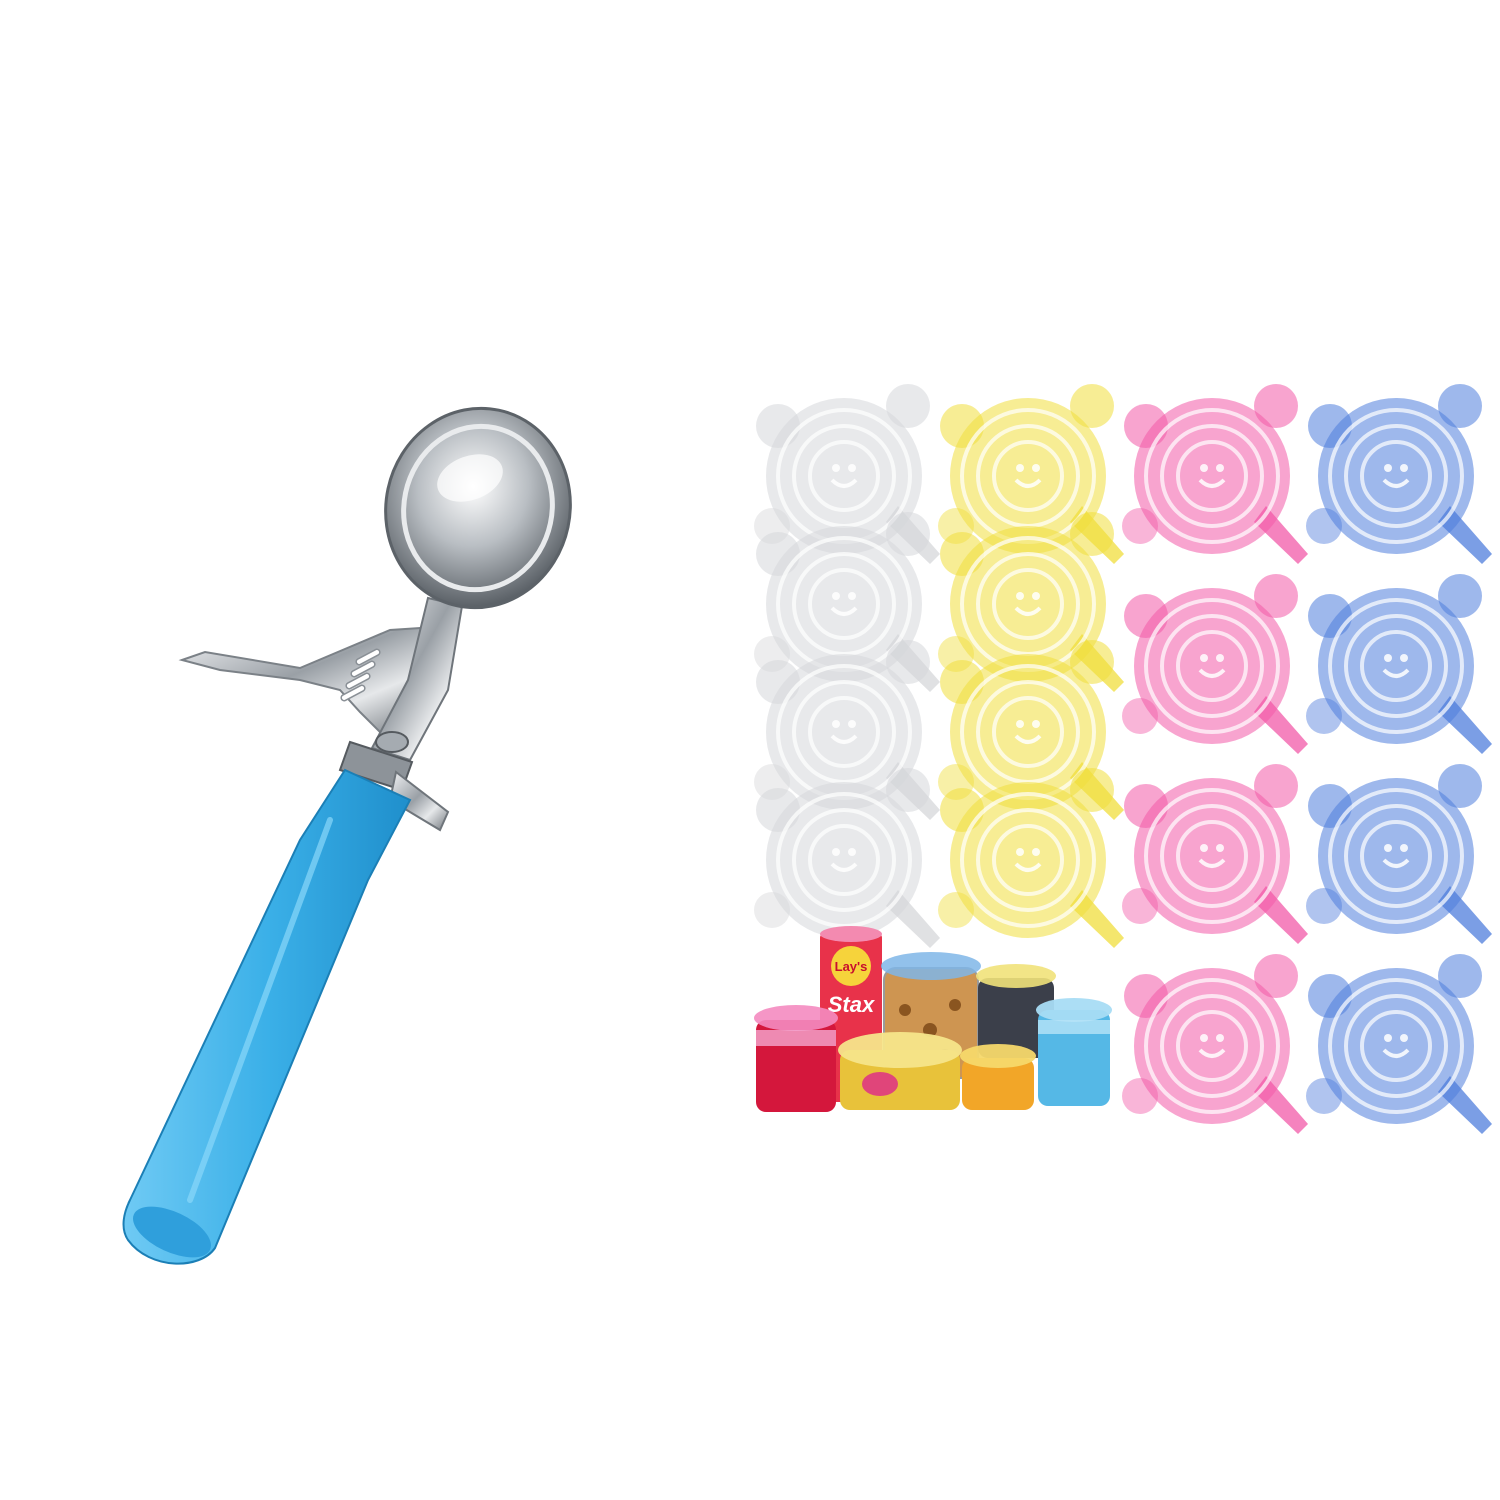 The image size is (1500, 1500). Describe the element at coordinates (900, 1071) in the screenshot. I see `yellow-tin` at that location.